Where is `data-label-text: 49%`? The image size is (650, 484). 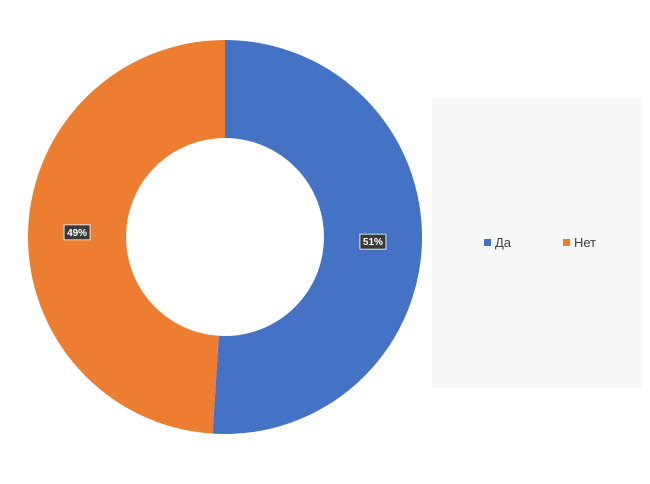
data-label-text: 49% is located at coordinates (77, 233).